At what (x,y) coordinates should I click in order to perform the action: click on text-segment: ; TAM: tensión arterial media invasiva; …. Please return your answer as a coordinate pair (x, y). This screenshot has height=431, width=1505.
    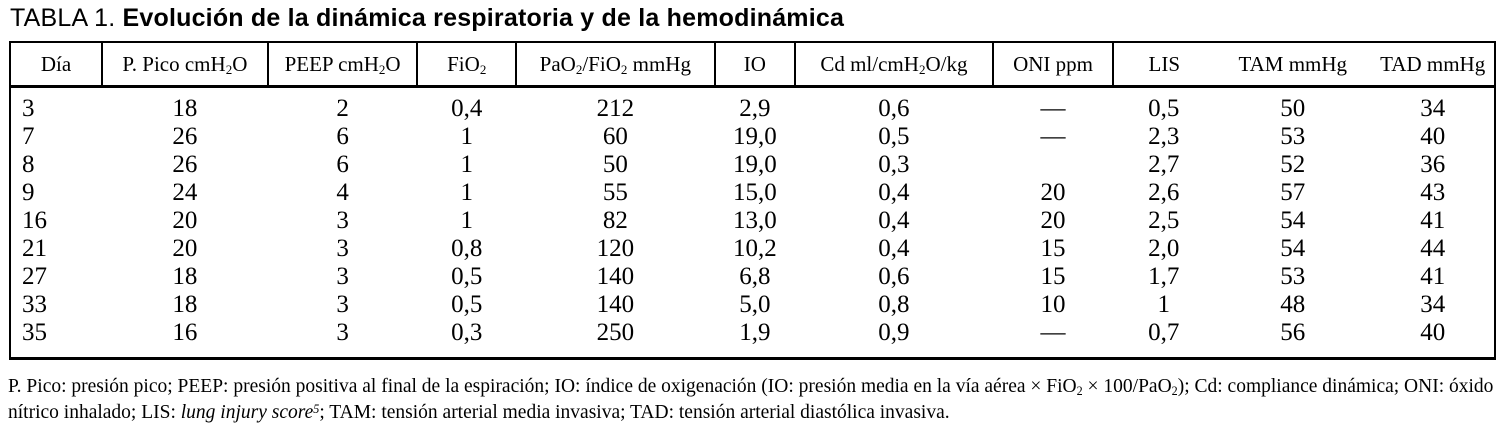
    Looking at the image, I should click on (634, 412).